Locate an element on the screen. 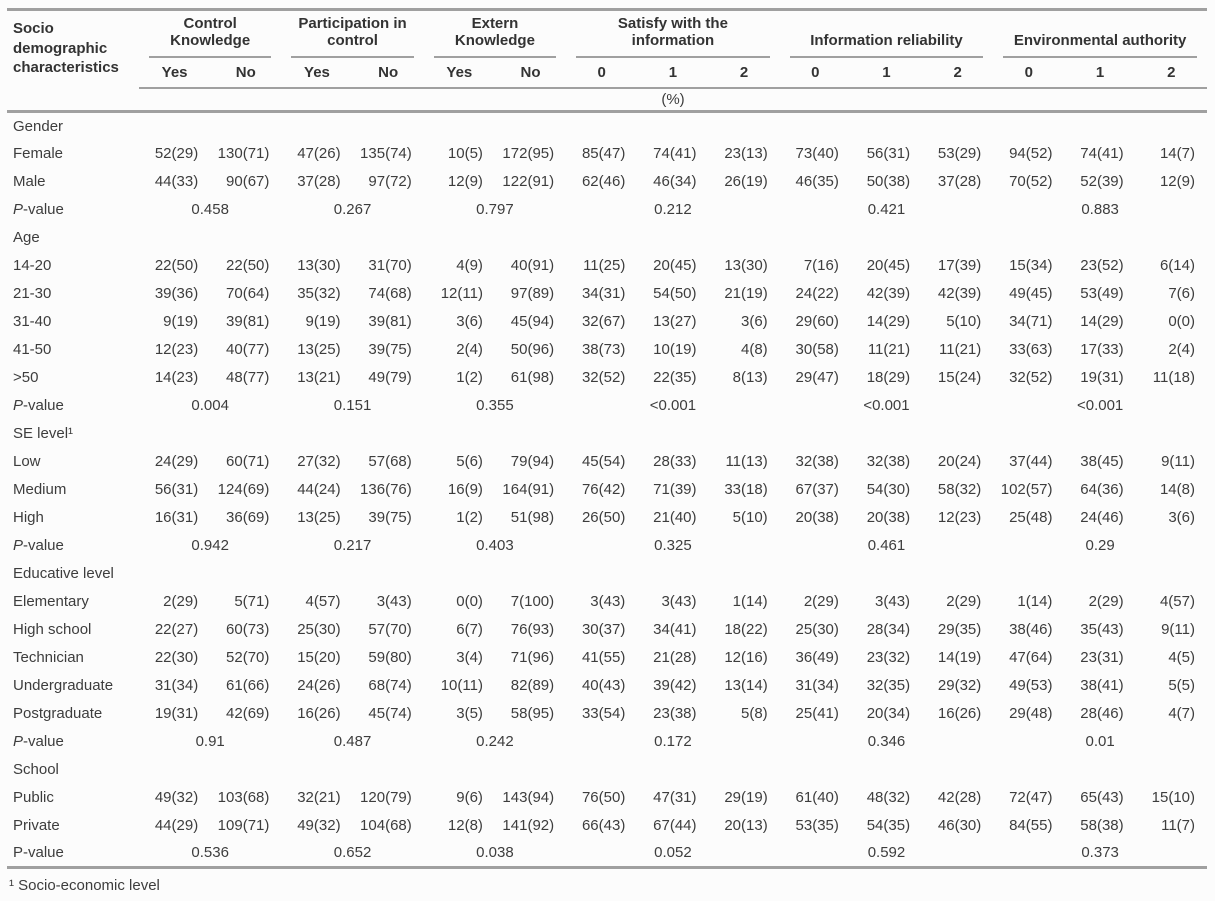 The width and height of the screenshot is (1215, 901). table-cell: 3(4) is located at coordinates (469, 657).